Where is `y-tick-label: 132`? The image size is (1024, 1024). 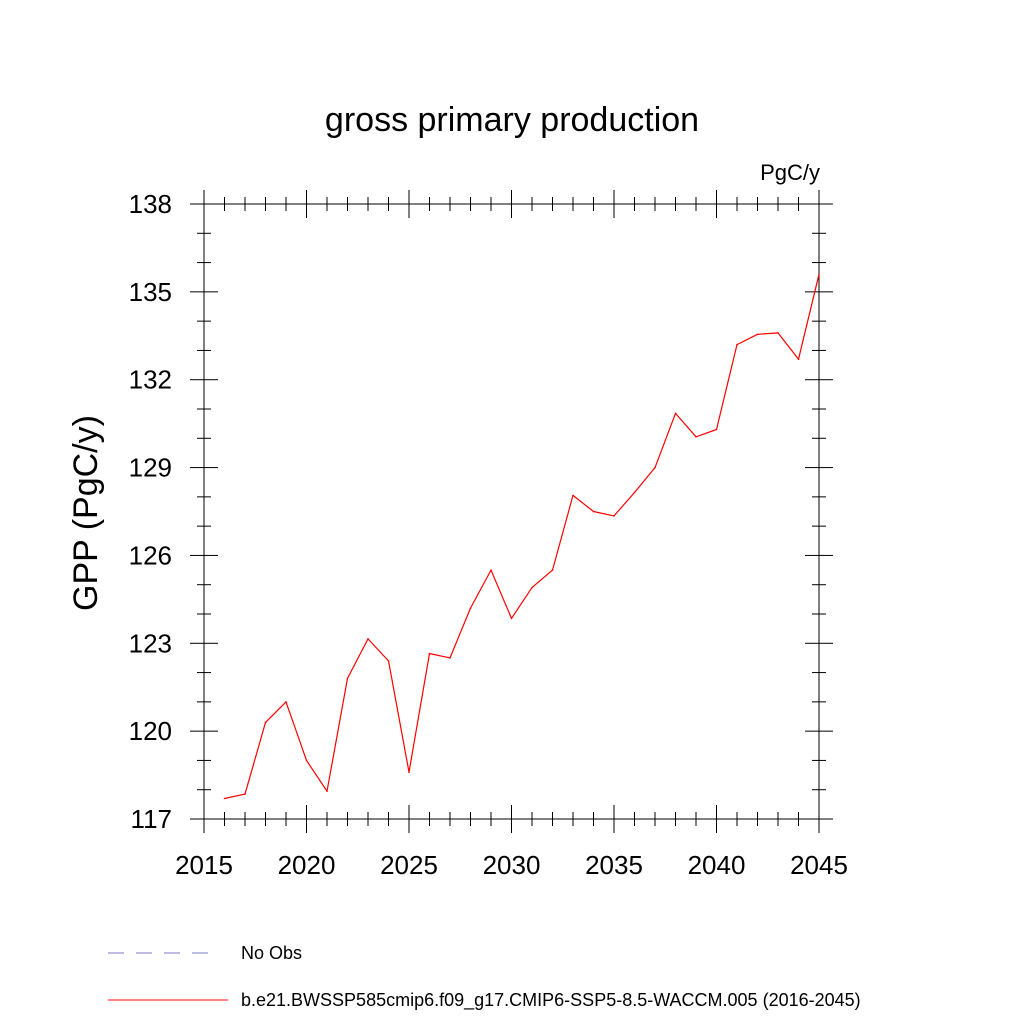 y-tick-label: 132 is located at coordinates (150, 380).